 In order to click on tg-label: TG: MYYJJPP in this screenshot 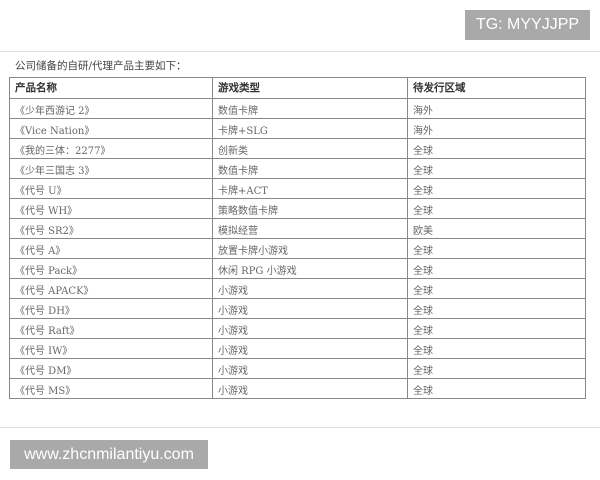, I will do `click(527, 25)`.